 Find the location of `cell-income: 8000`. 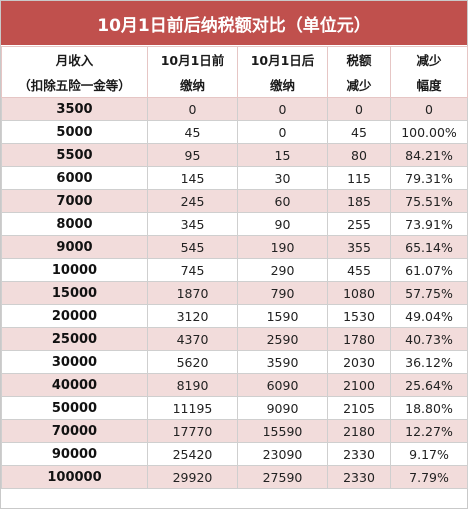

cell-income: 8000 is located at coordinates (74, 224).